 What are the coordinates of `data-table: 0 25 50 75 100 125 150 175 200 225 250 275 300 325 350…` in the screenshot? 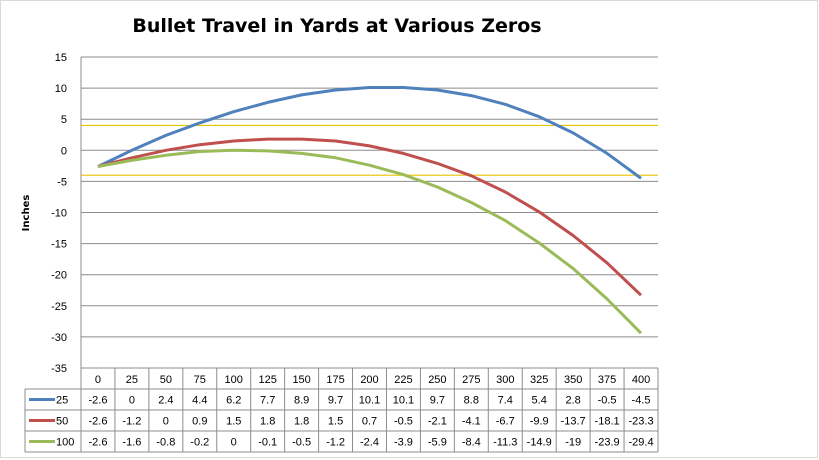 It's located at (341, 410).